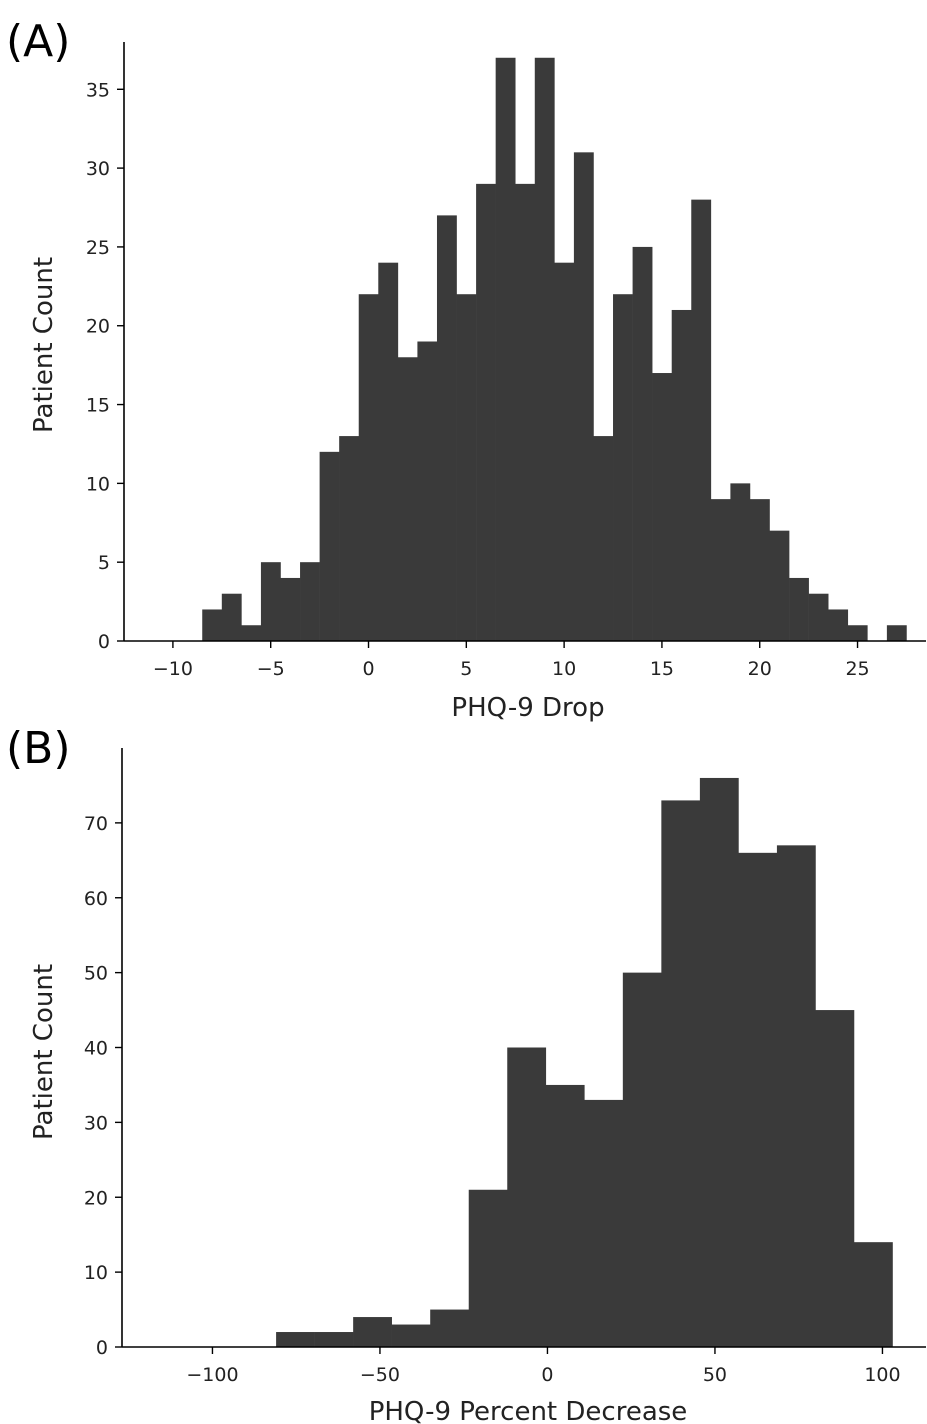 The height and width of the screenshot is (1424, 927). Describe the element at coordinates (98, 248) in the screenshot. I see `y-tick-label-a: 25` at that location.